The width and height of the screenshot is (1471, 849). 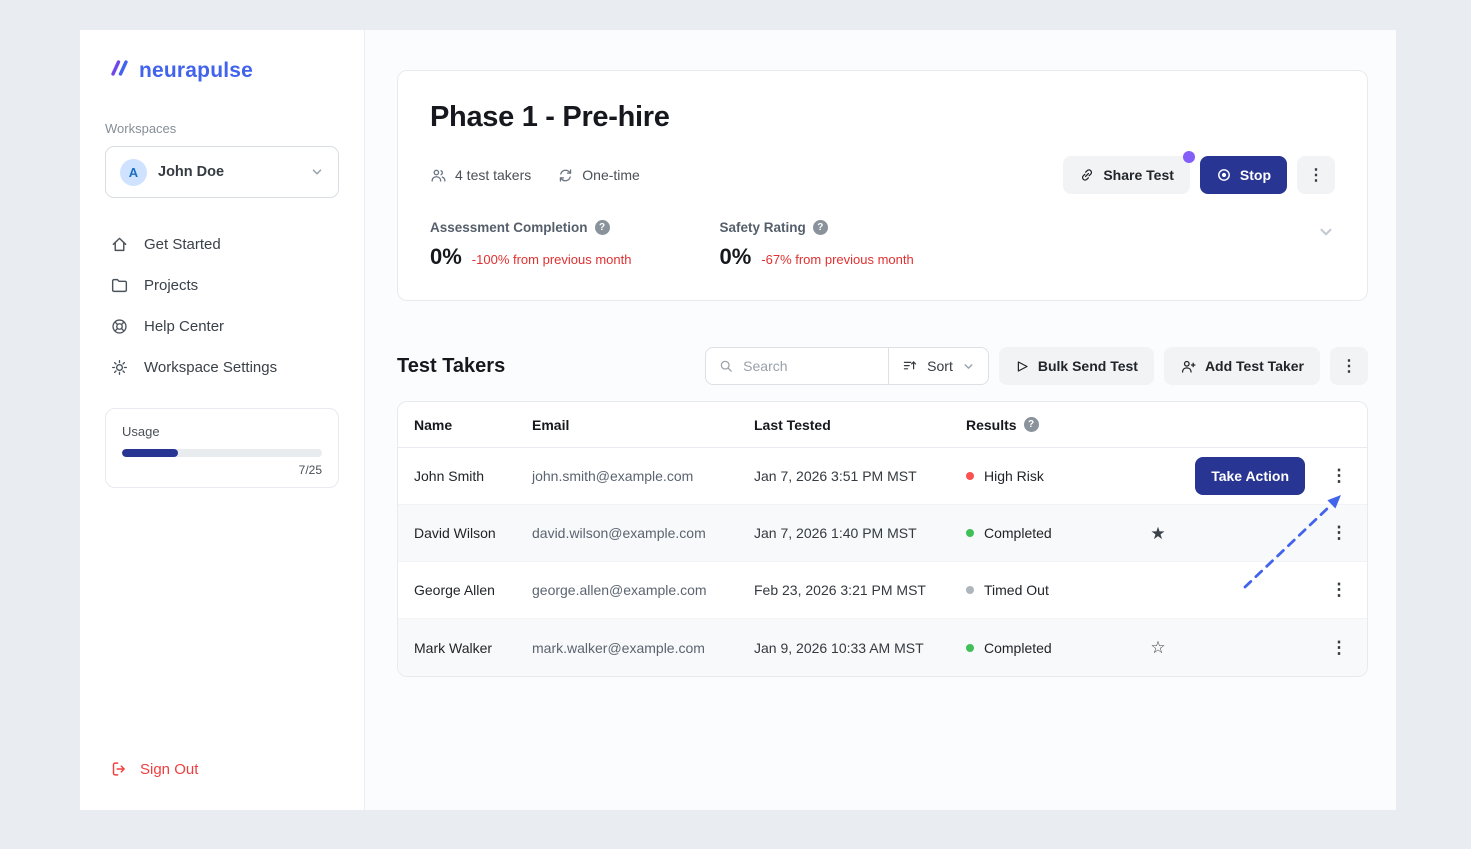 I want to click on section-title: Test Takers, so click(x=451, y=365).